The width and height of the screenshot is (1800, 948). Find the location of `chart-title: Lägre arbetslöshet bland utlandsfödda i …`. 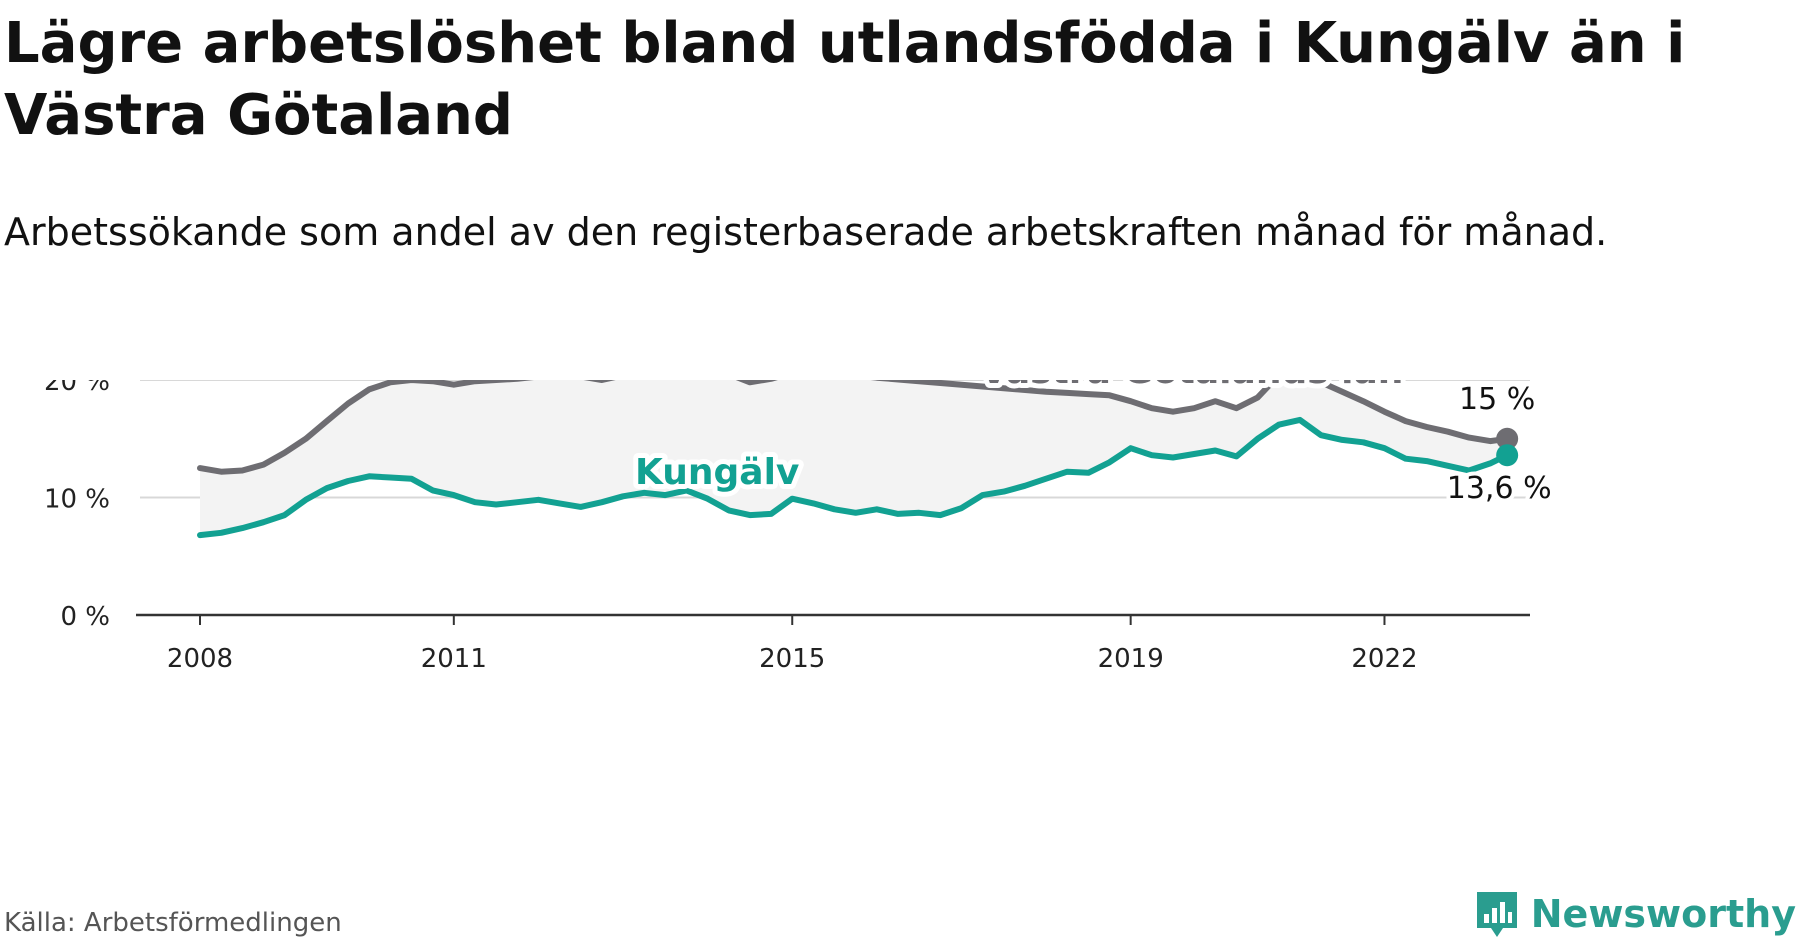

chart-title: Lägre arbetslöshet bland utlandsfödda i … is located at coordinates (845, 79).